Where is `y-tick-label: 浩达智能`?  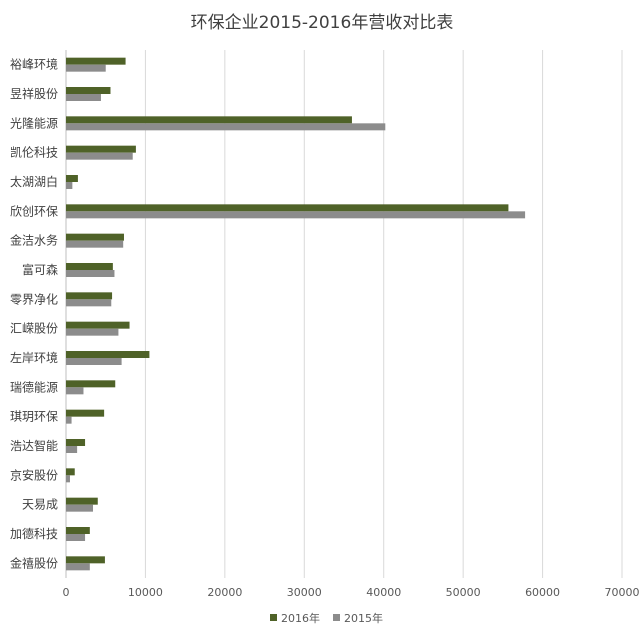
y-tick-label: 浩达智能 is located at coordinates (34, 445).